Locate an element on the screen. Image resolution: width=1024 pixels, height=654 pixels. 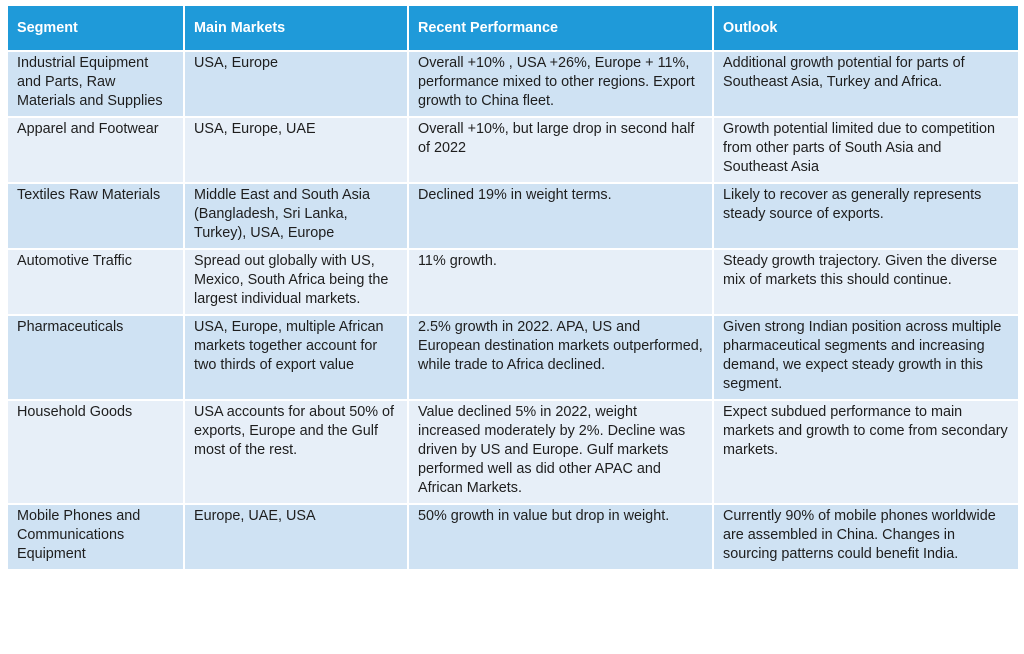
segment-cell: Textiles Raw Materials is located at coordinates (96, 215).